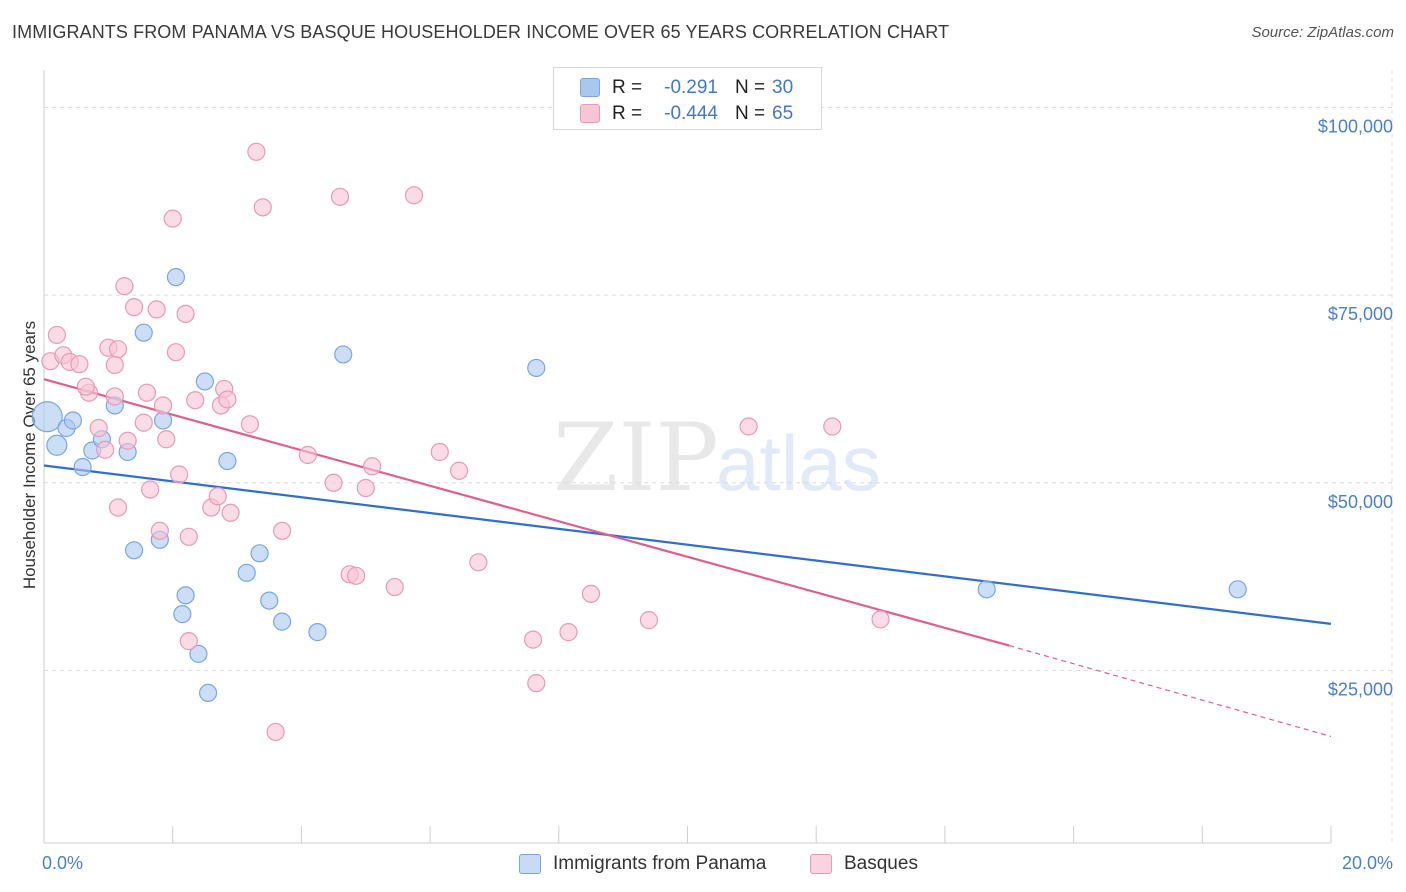  I want to click on watermark-zip: ZIP, so click(636, 458).